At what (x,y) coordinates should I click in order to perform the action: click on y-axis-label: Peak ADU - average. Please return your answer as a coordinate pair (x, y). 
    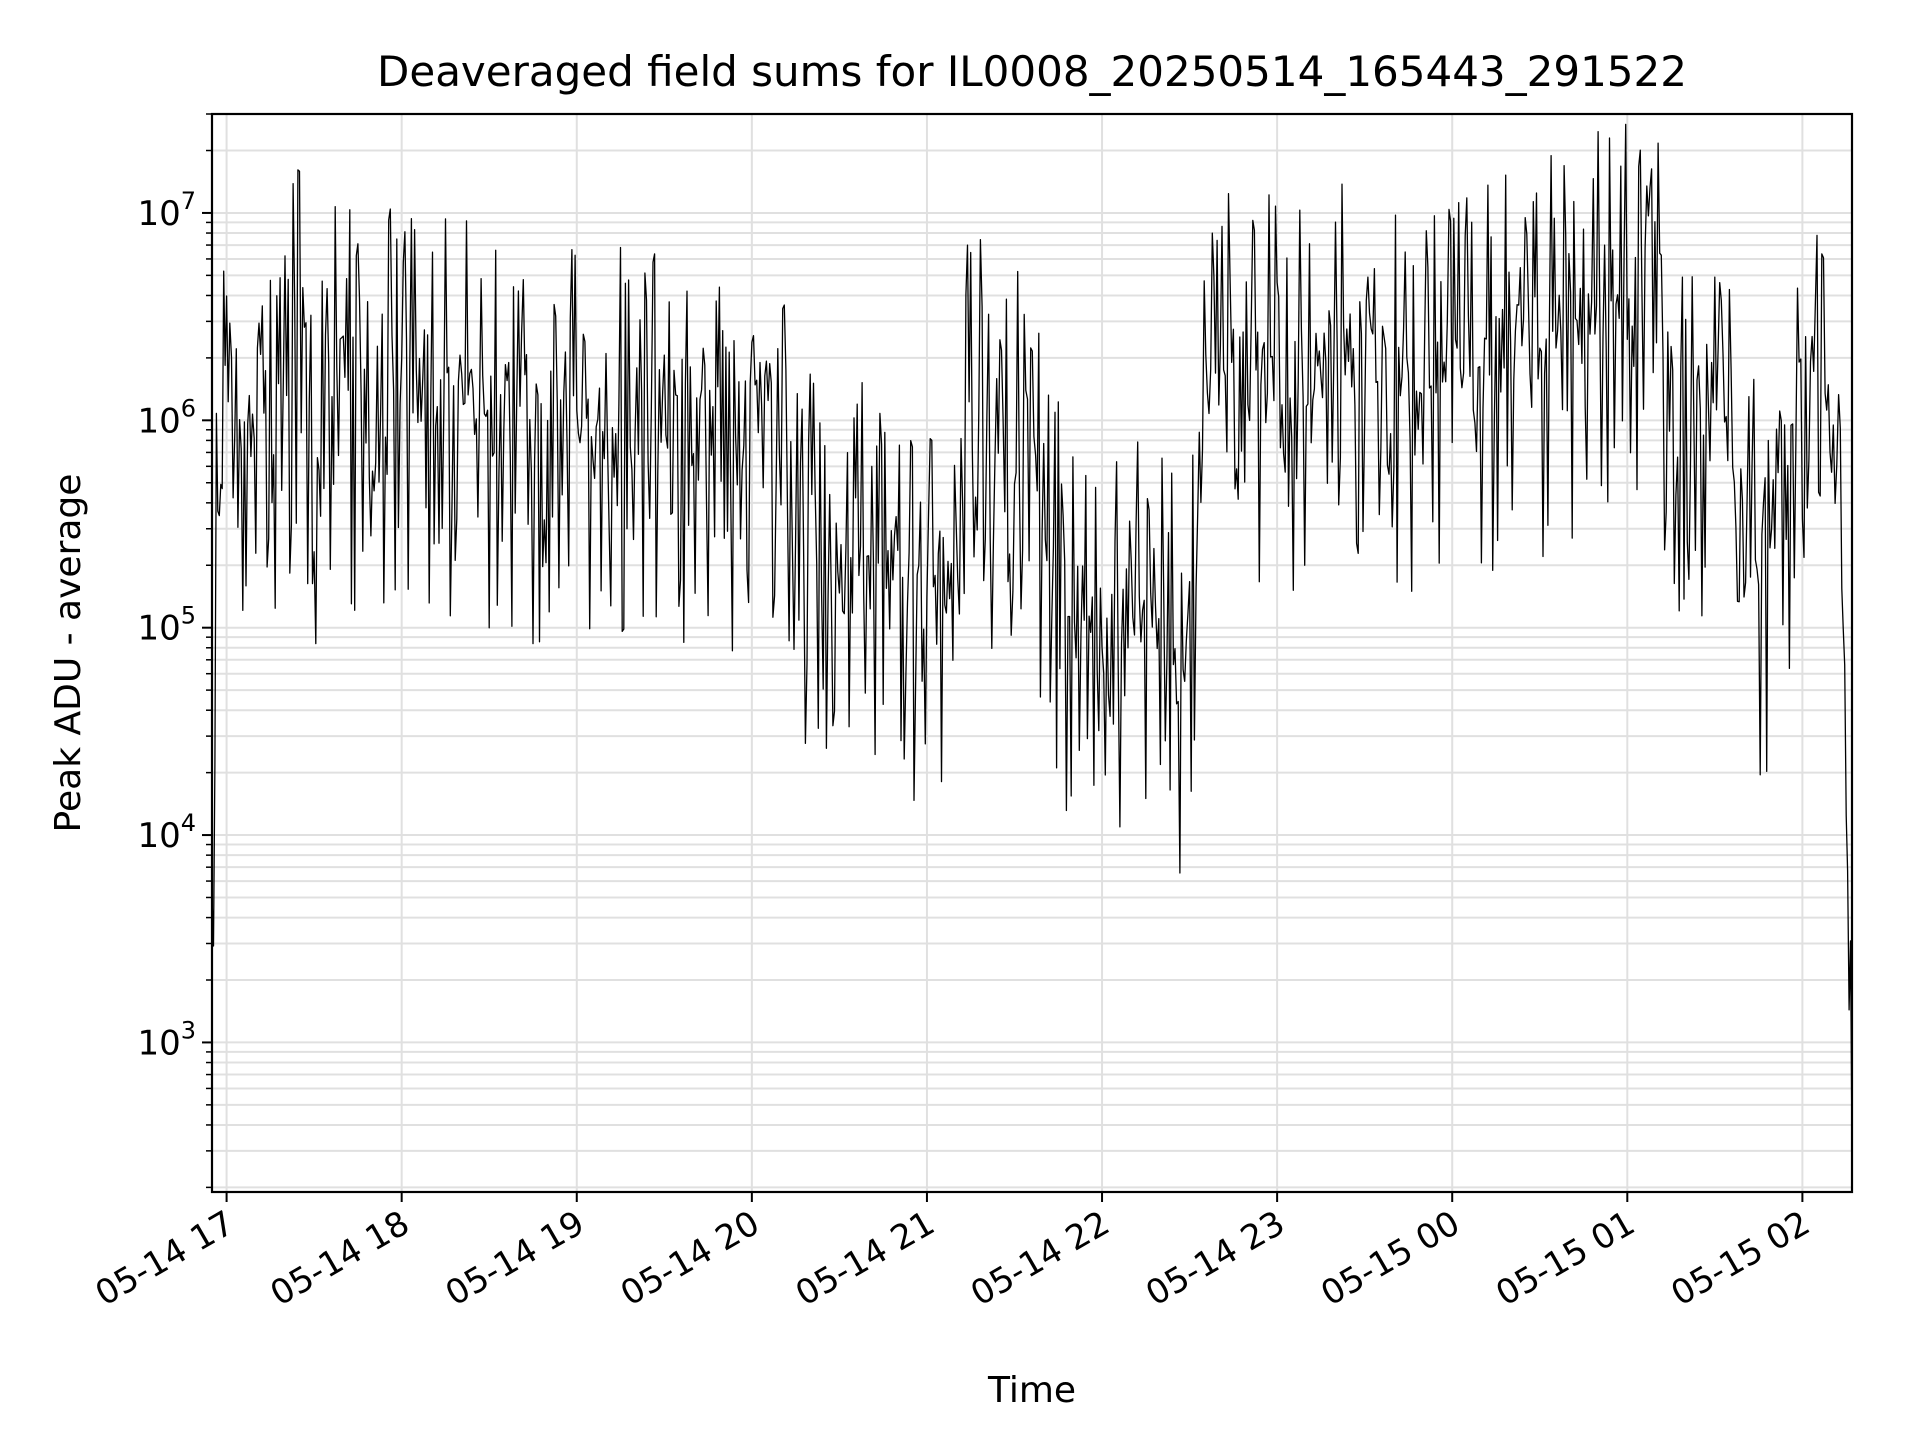
    Looking at the image, I should click on (68, 653).